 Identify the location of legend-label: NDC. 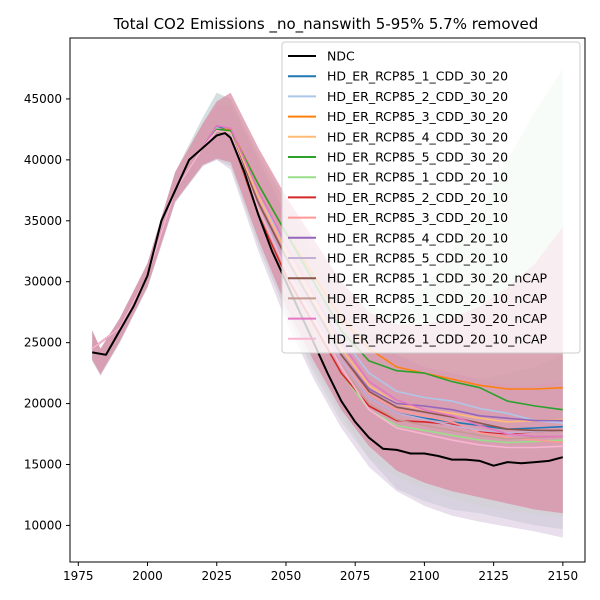
(341, 56).